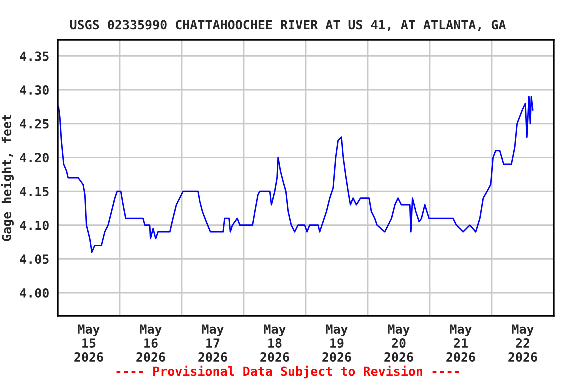 Image resolution: width=576 pixels, height=384 pixels. I want to click on y-tick-label: 4.00, so click(34, 293).